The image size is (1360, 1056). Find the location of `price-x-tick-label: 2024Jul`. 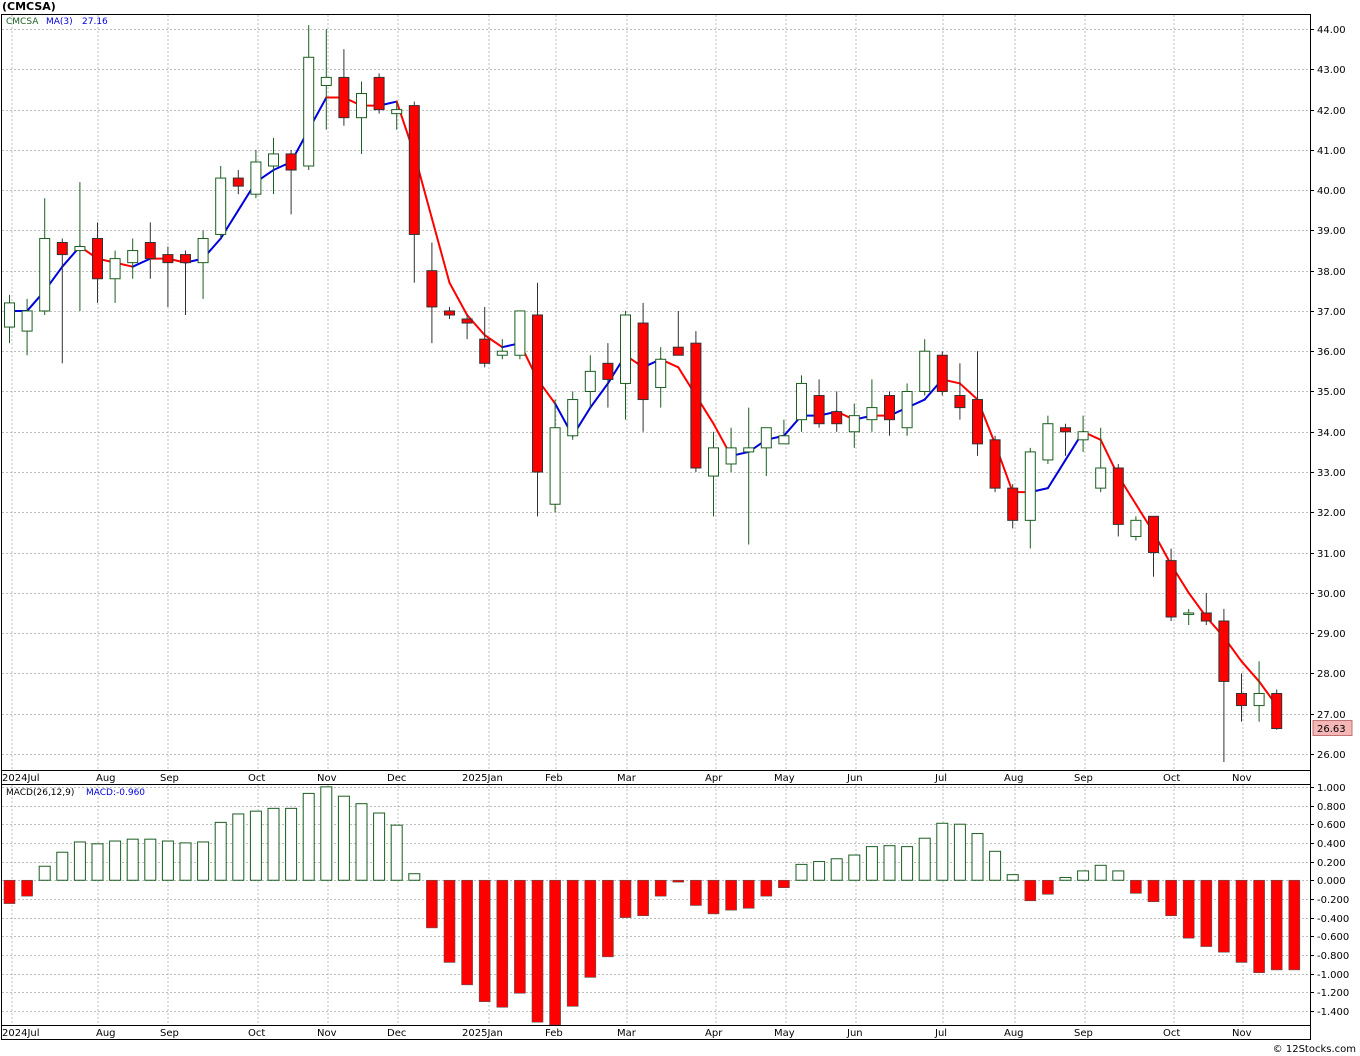

price-x-tick-label: 2024Jul is located at coordinates (21, 778).